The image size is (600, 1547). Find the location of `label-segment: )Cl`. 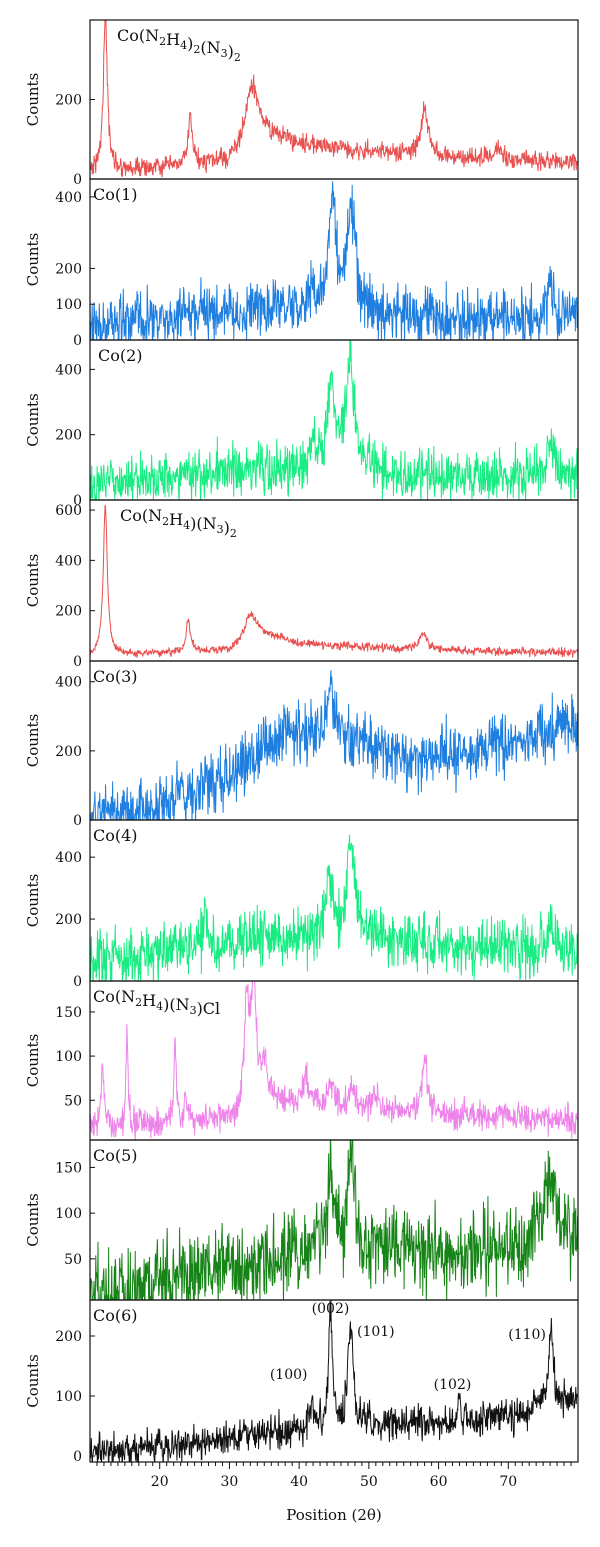

label-segment: )Cl is located at coordinates (209, 1008).